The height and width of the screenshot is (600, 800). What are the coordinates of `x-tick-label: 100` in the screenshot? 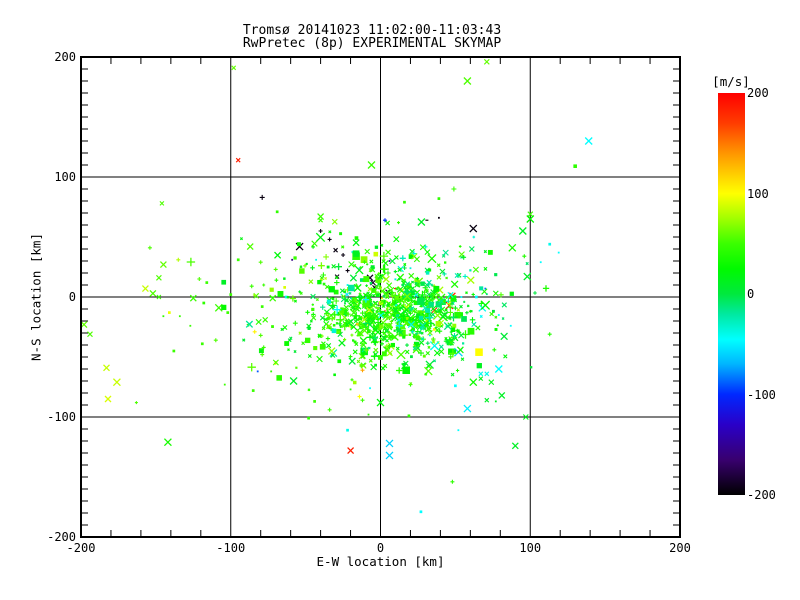 It's located at (530, 548).